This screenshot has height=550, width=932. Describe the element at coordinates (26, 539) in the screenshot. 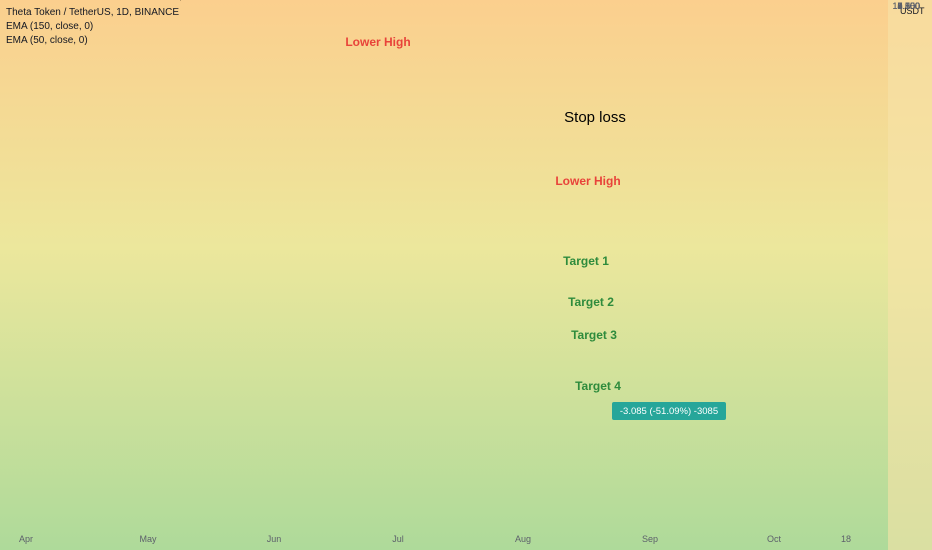

I see `time-tick-label: Apr` at that location.